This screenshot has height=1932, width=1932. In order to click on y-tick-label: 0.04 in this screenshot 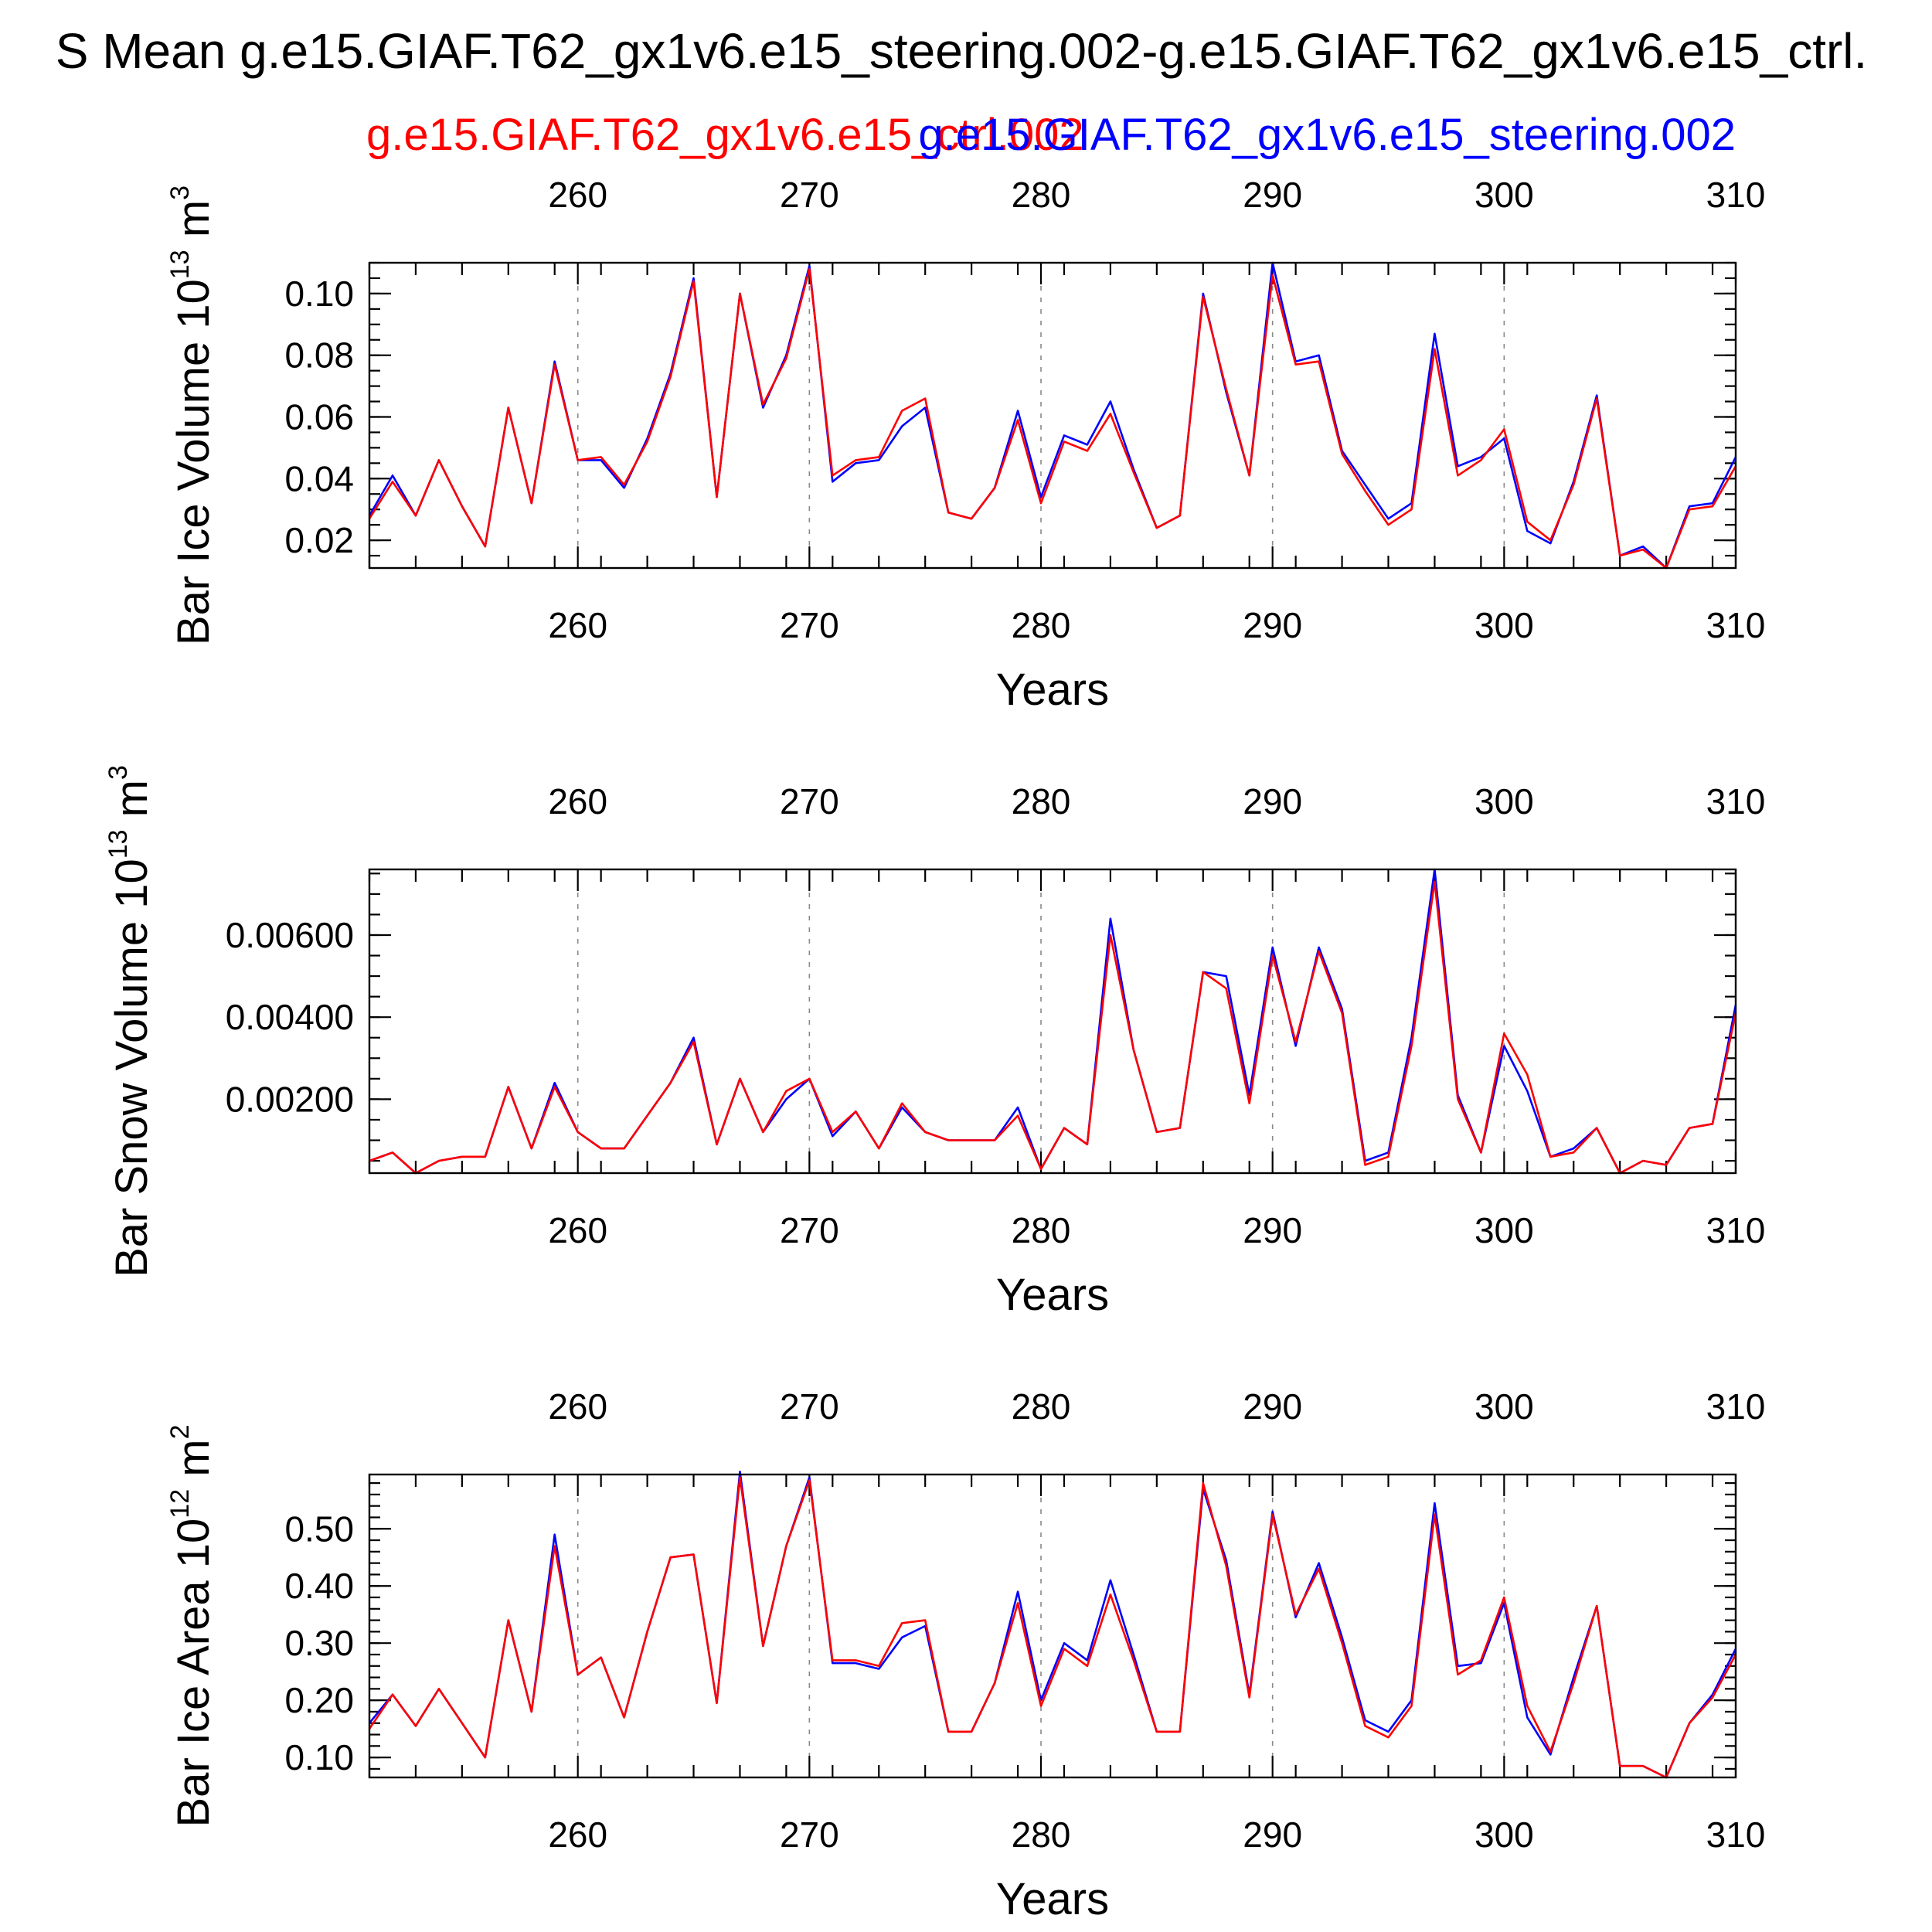, I will do `click(319, 478)`.